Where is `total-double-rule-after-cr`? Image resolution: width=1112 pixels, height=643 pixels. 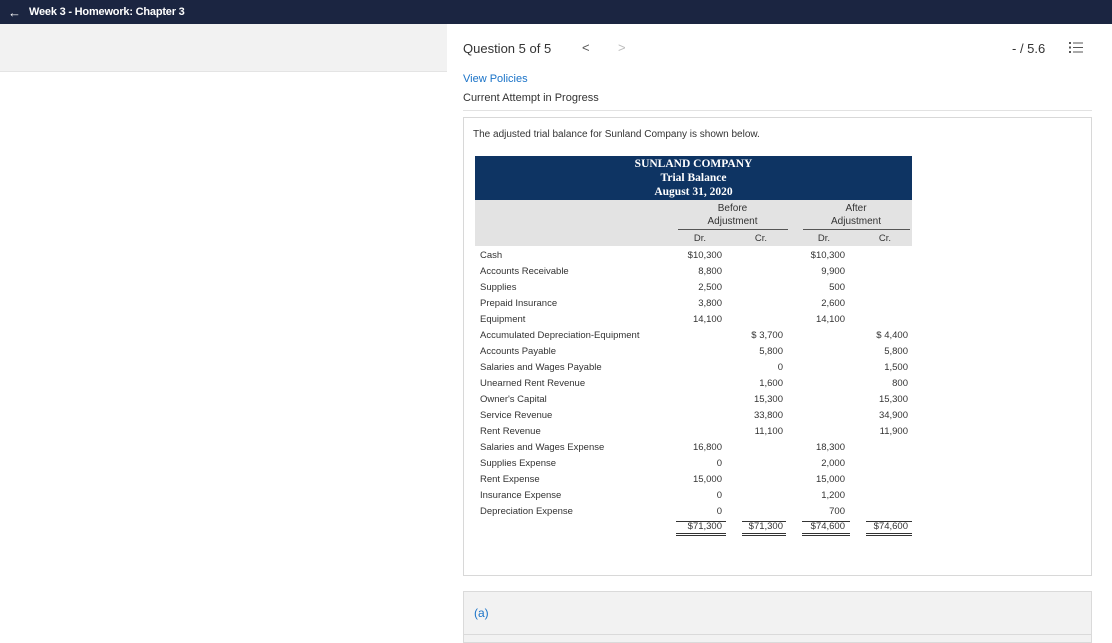
total-double-rule-after-cr is located at coordinates (889, 534).